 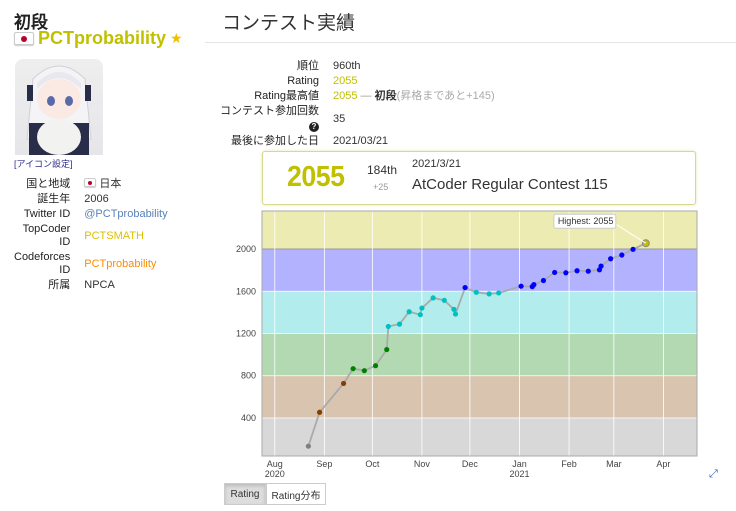 I want to click on contest-count-value: 35, so click(x=339, y=118).